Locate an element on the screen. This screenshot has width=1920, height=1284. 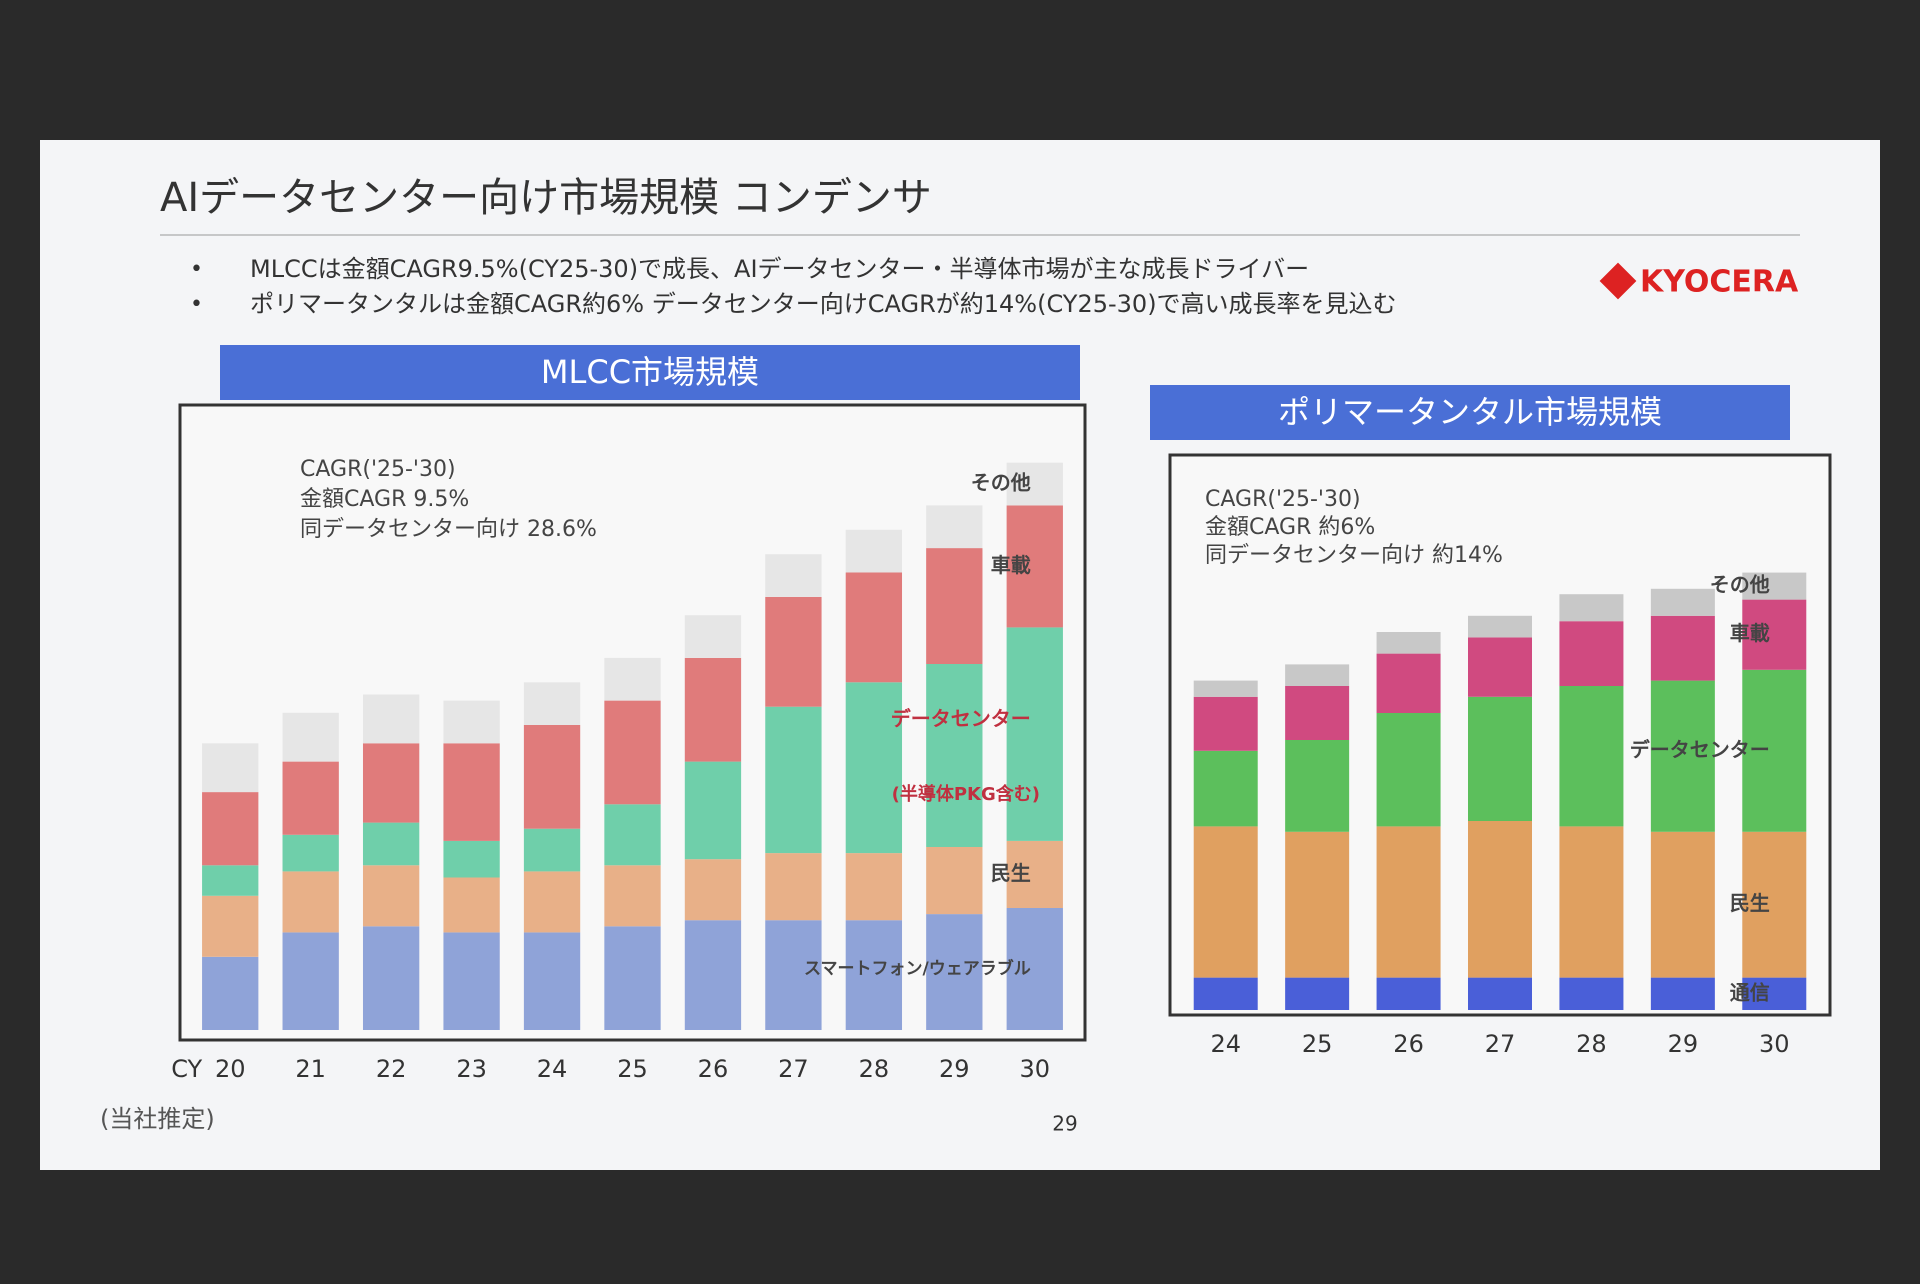
logo: KYOCERA is located at coordinates (1719, 282).